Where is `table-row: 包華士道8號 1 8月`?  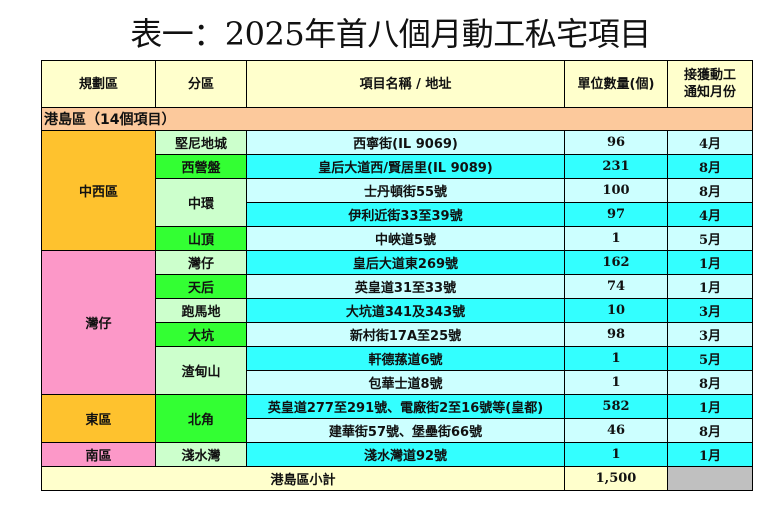 table-row: 包華士道8號 1 8月 is located at coordinates (397, 382).